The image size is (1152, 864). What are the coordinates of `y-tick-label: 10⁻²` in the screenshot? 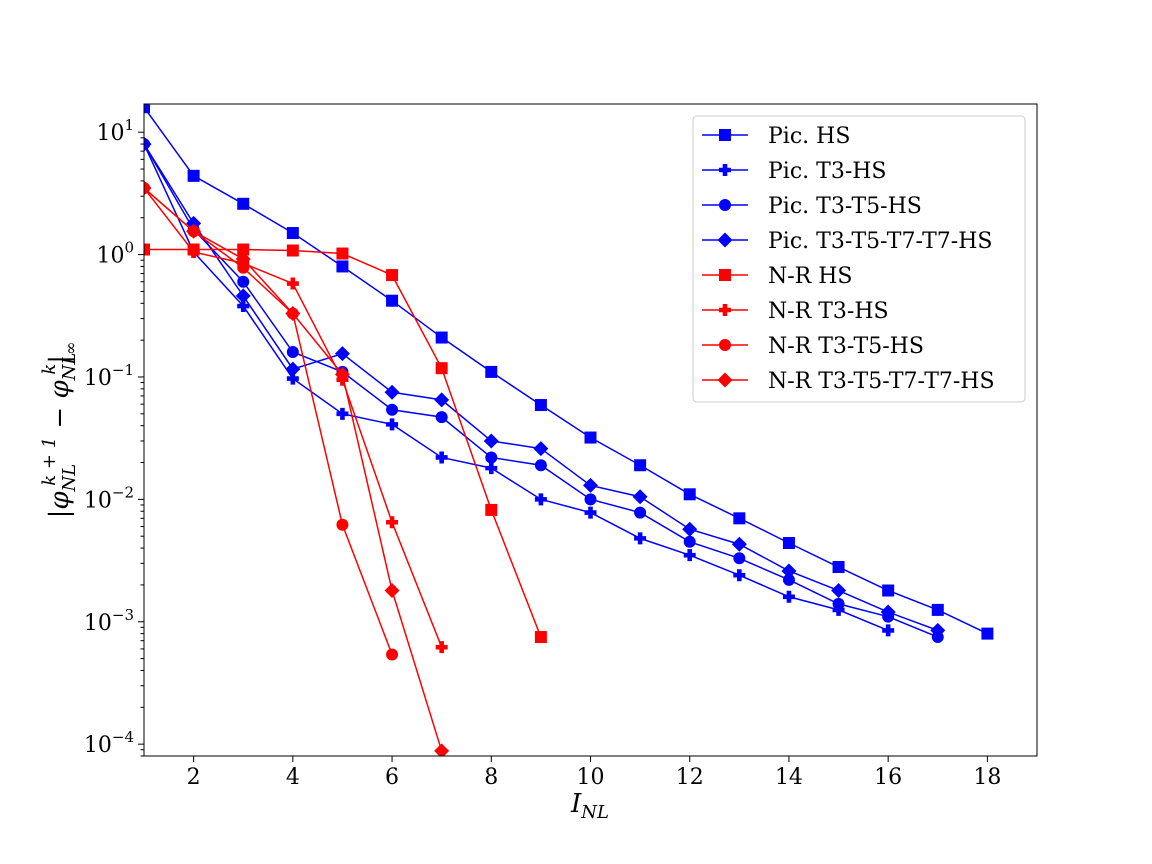 It's located at (109, 498).